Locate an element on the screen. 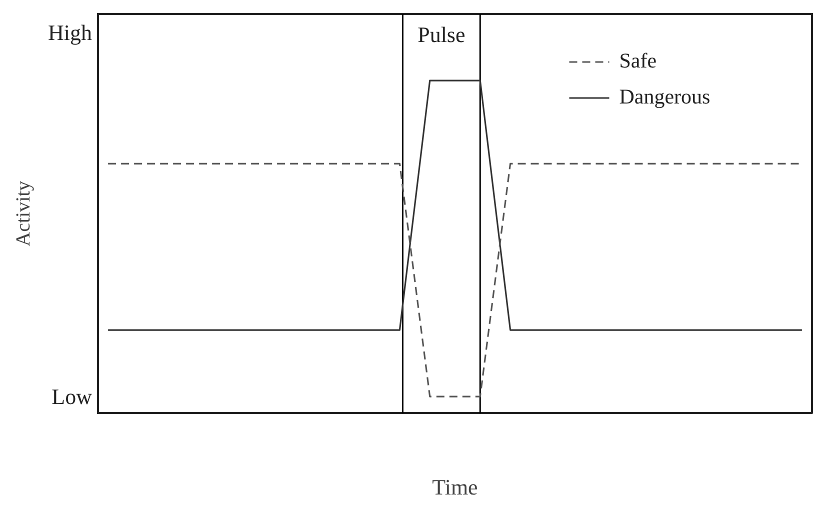  legend-label: Safe is located at coordinates (638, 60).